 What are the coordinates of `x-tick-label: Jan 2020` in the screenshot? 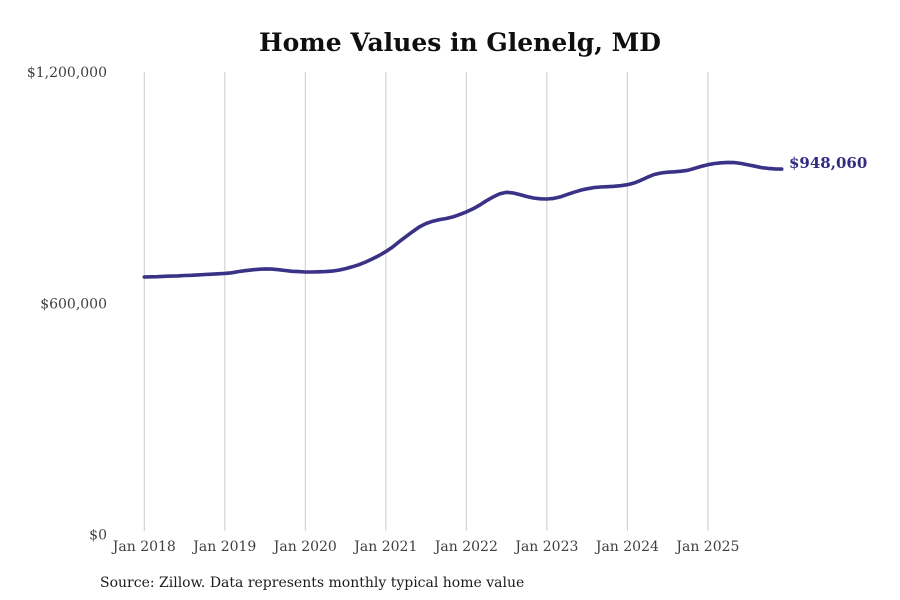 It's located at (304, 547).